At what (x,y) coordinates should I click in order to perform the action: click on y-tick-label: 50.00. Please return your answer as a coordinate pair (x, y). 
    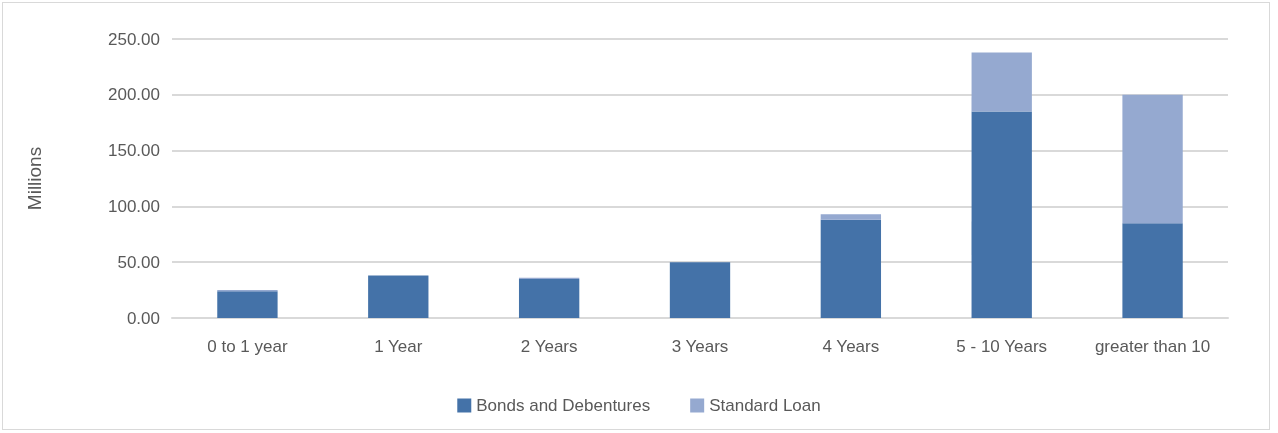
    Looking at the image, I should click on (138, 262).